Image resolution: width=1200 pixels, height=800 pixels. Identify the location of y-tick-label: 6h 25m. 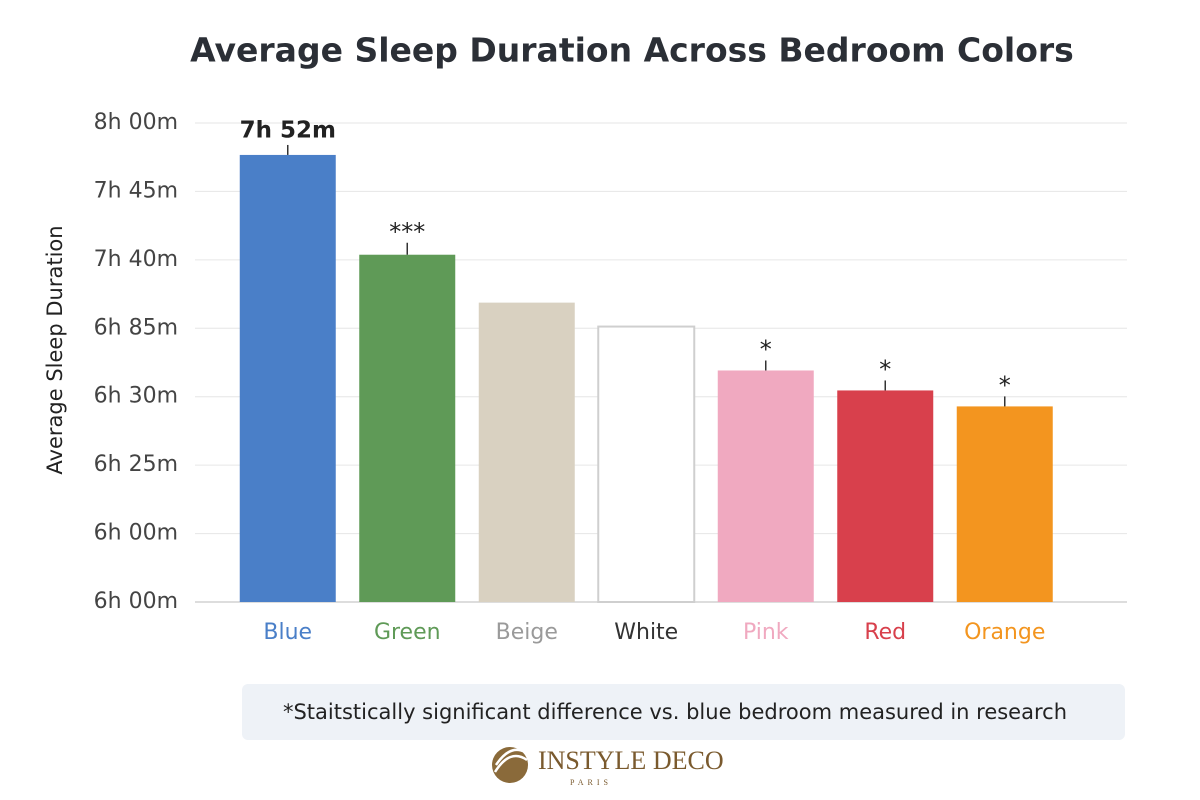
(136, 464).